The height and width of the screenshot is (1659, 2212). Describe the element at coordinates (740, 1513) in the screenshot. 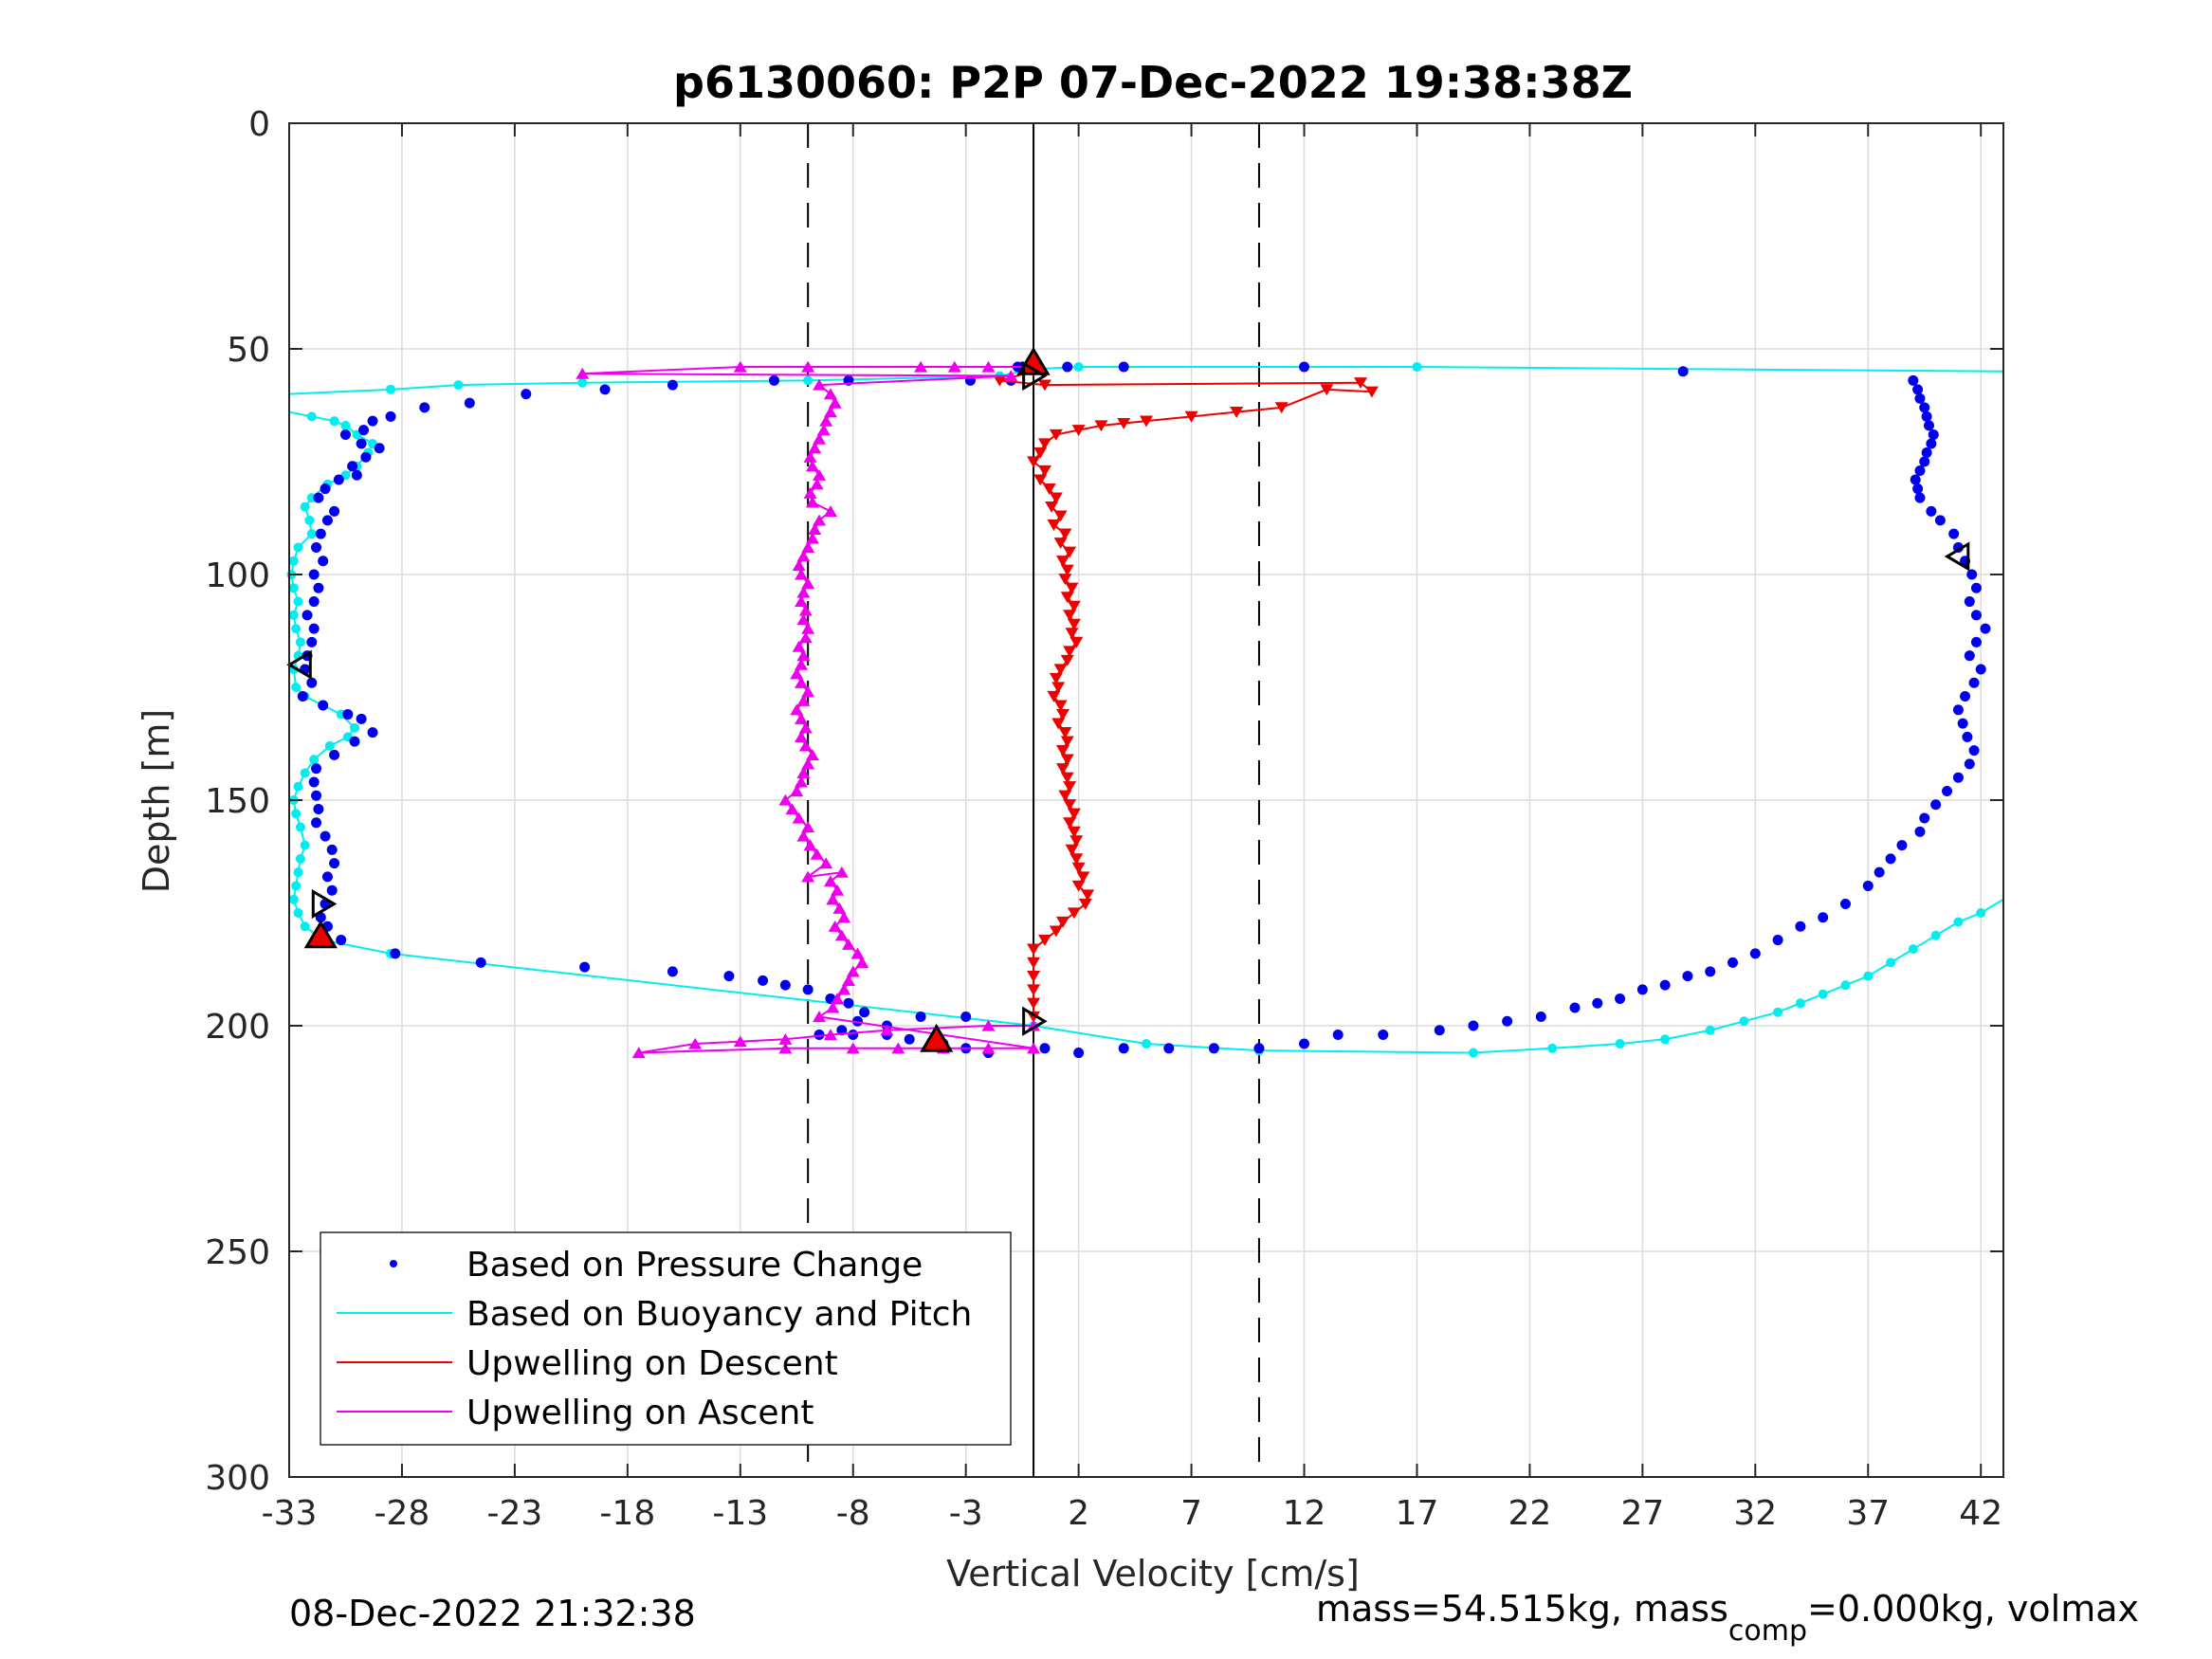

I see `x-tick-label: -13` at that location.